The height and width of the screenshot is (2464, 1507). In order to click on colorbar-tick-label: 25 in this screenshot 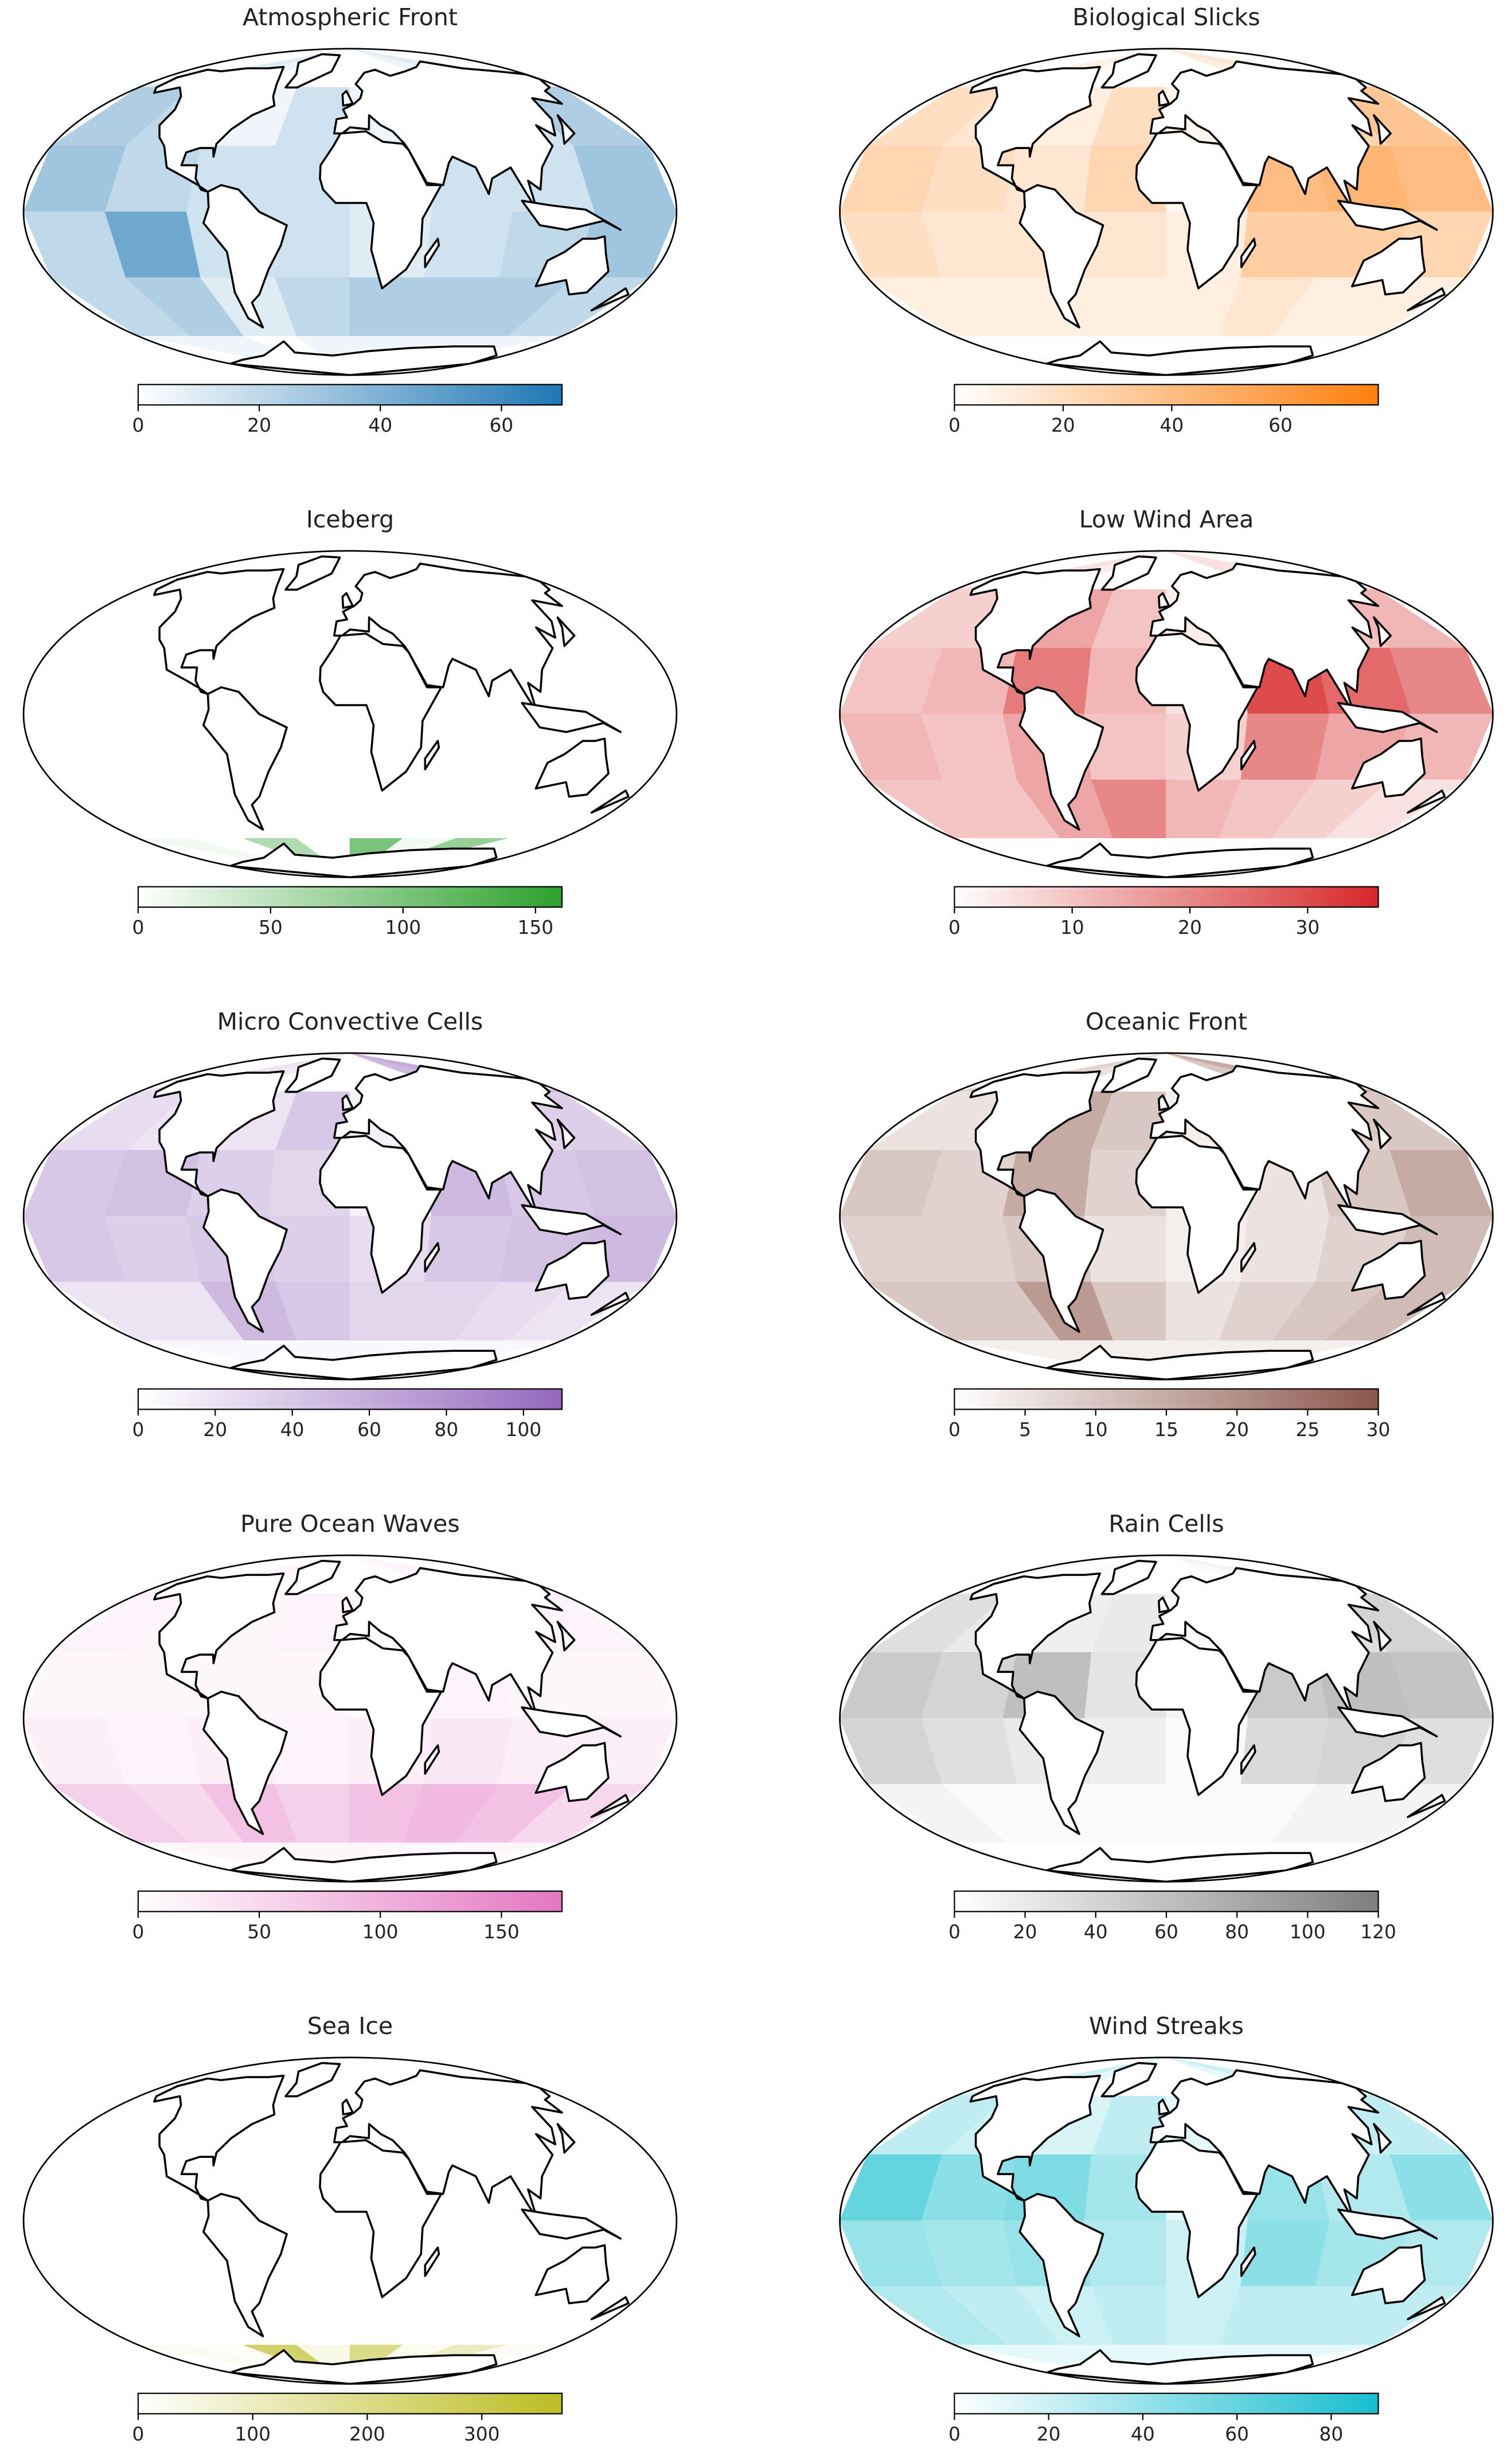, I will do `click(1307, 1430)`.